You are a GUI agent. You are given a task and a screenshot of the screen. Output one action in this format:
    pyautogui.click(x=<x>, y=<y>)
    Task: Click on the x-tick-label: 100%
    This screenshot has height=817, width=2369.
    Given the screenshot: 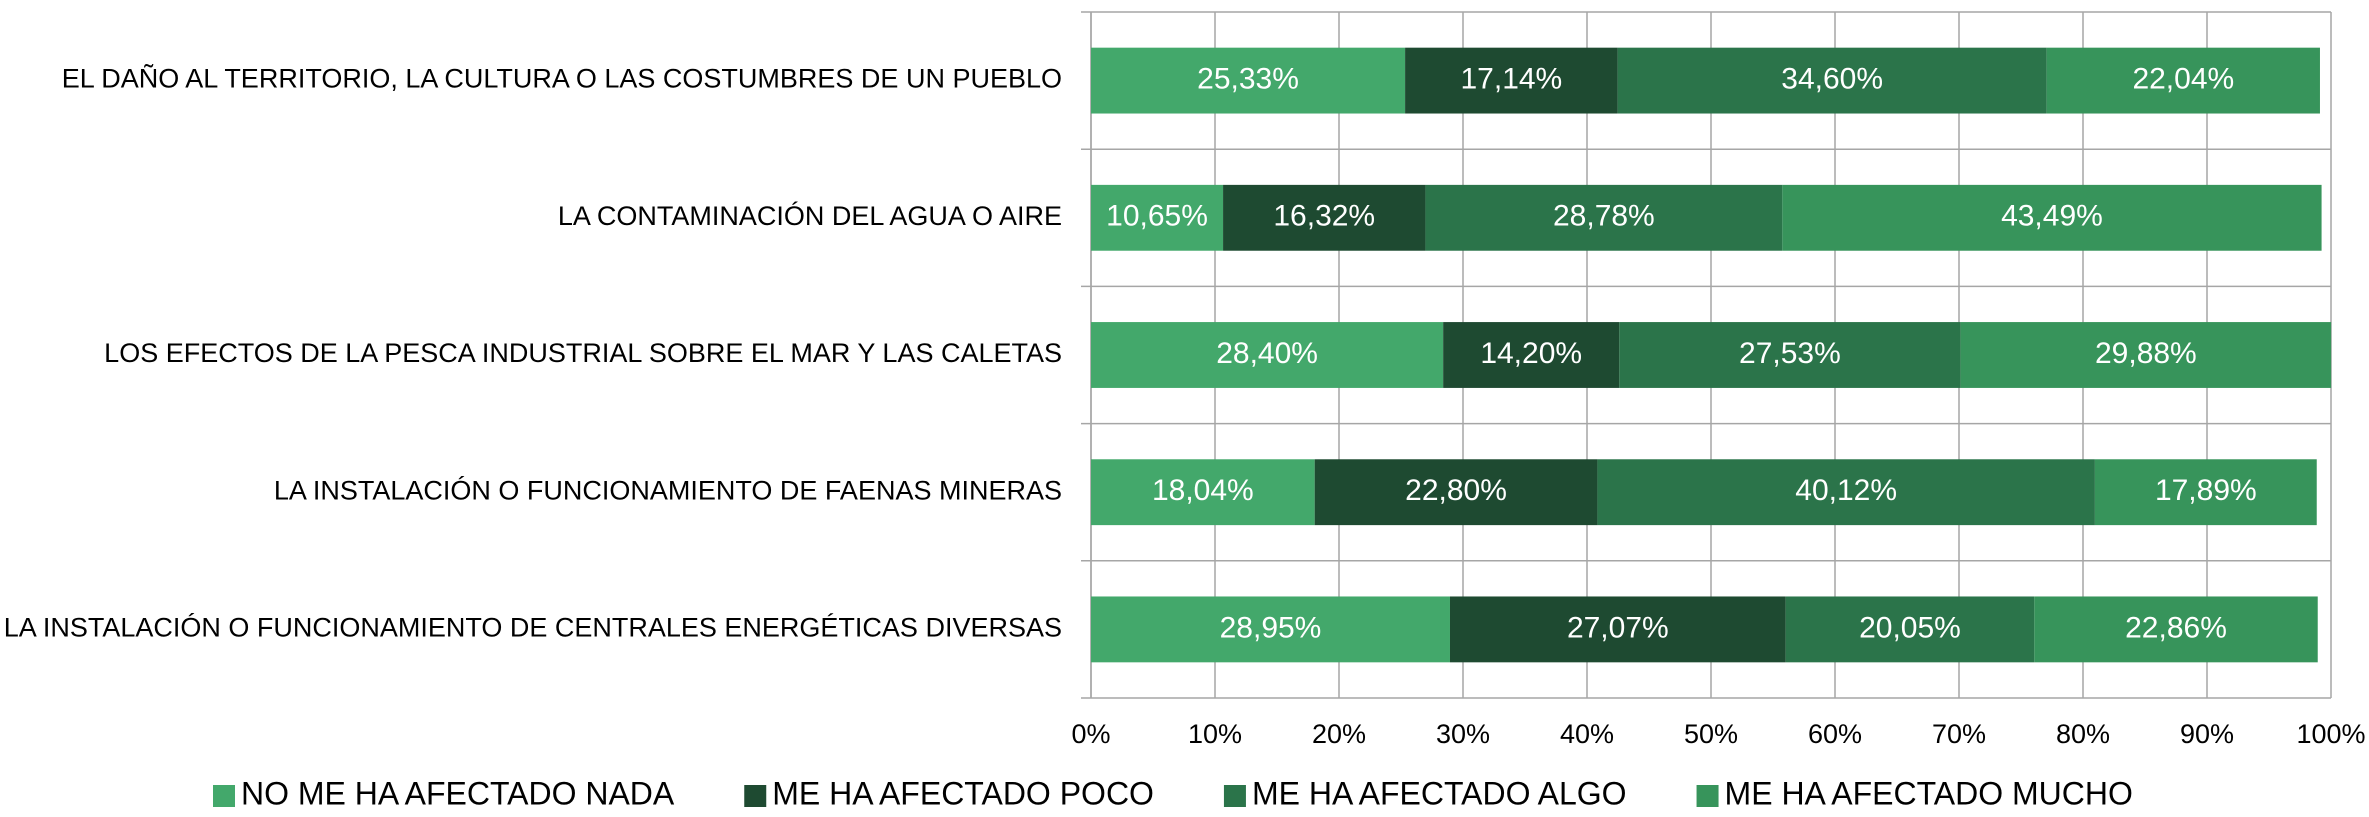 What is the action you would take?
    pyautogui.click(x=2330, y=734)
    